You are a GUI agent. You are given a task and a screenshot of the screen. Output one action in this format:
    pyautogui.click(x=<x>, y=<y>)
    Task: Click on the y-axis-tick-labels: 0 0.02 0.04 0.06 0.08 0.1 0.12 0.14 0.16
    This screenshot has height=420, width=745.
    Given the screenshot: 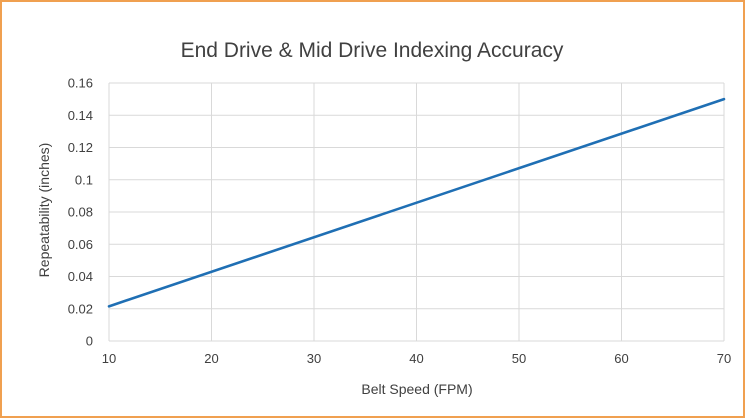 What is the action you would take?
    pyautogui.click(x=80, y=212)
    